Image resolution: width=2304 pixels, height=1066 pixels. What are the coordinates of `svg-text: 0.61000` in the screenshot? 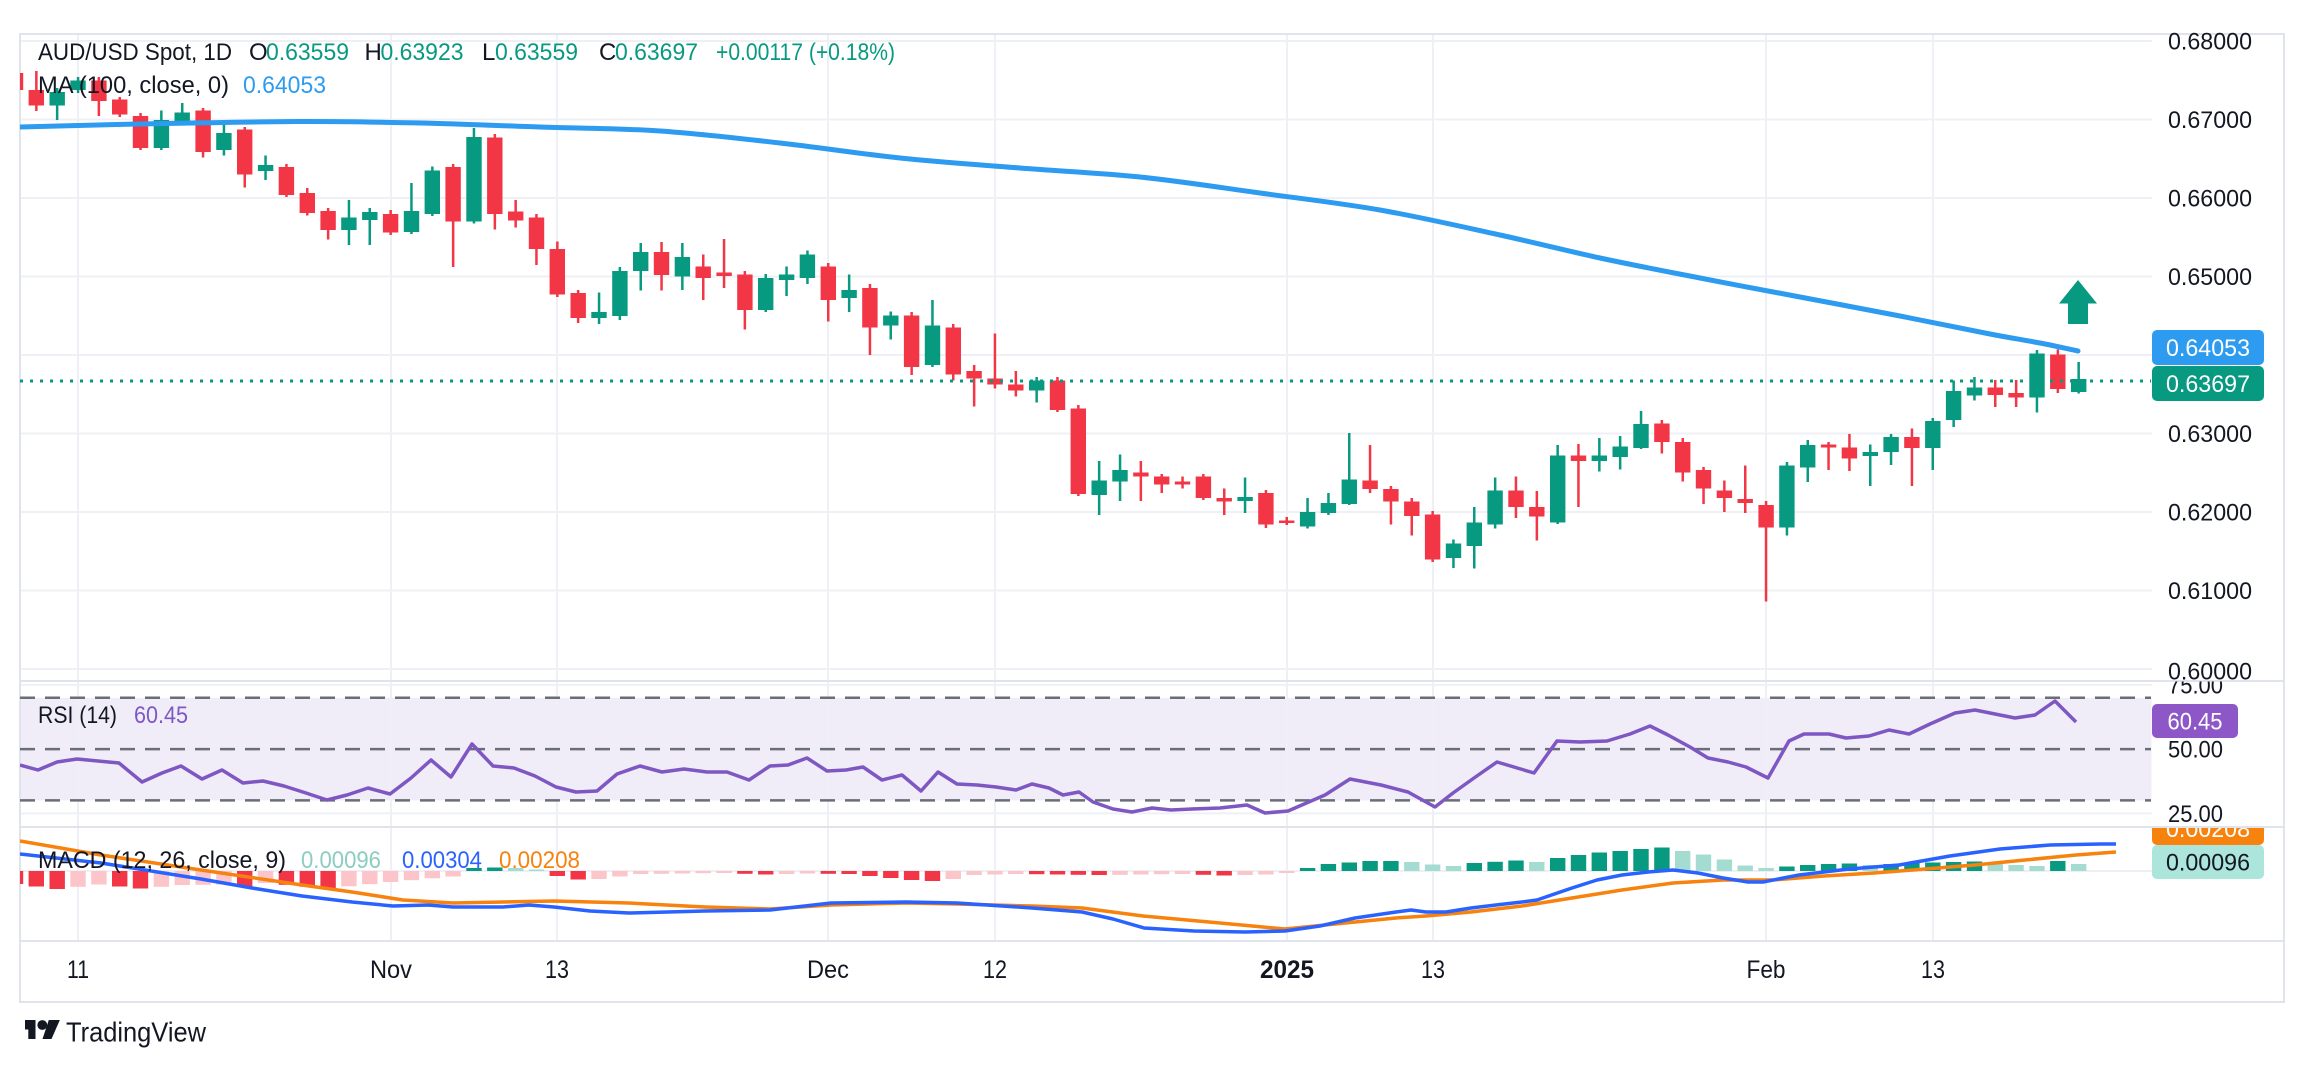 It's located at (2210, 591).